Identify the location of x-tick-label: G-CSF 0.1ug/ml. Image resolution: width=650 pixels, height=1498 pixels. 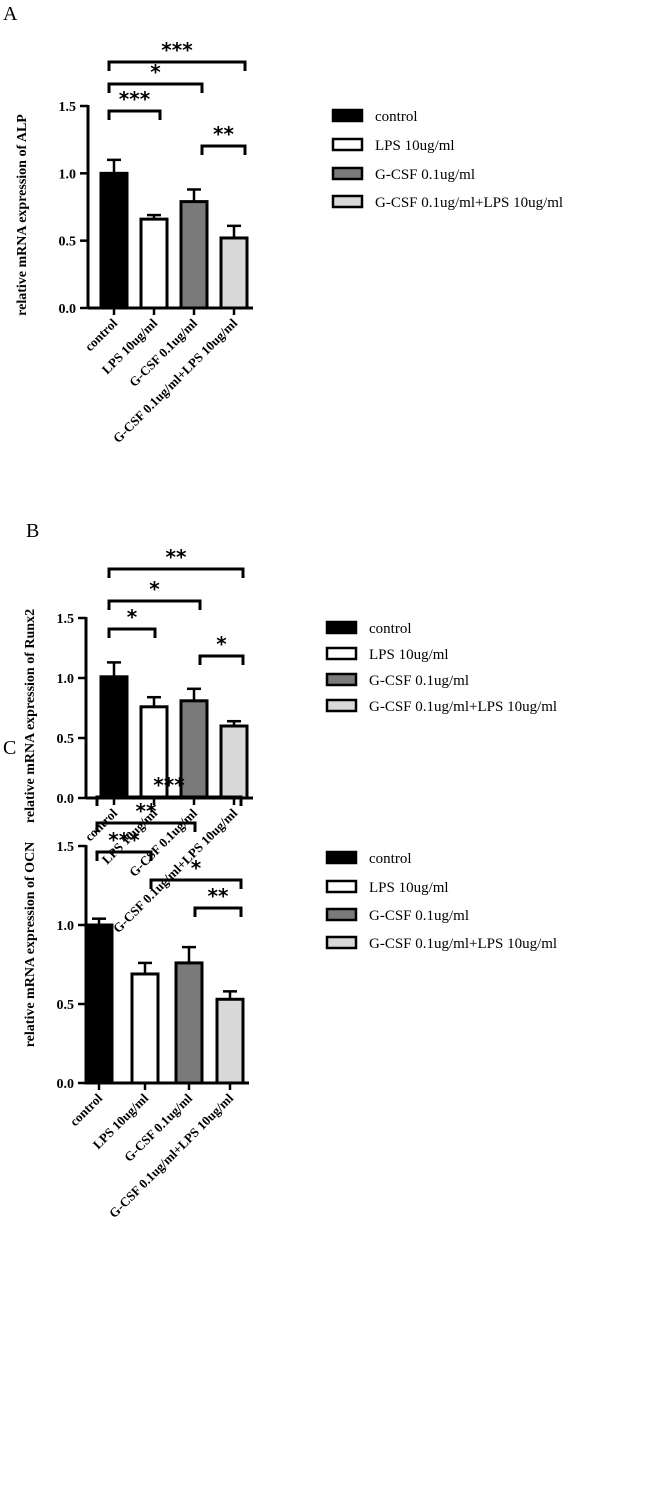
(163, 352).